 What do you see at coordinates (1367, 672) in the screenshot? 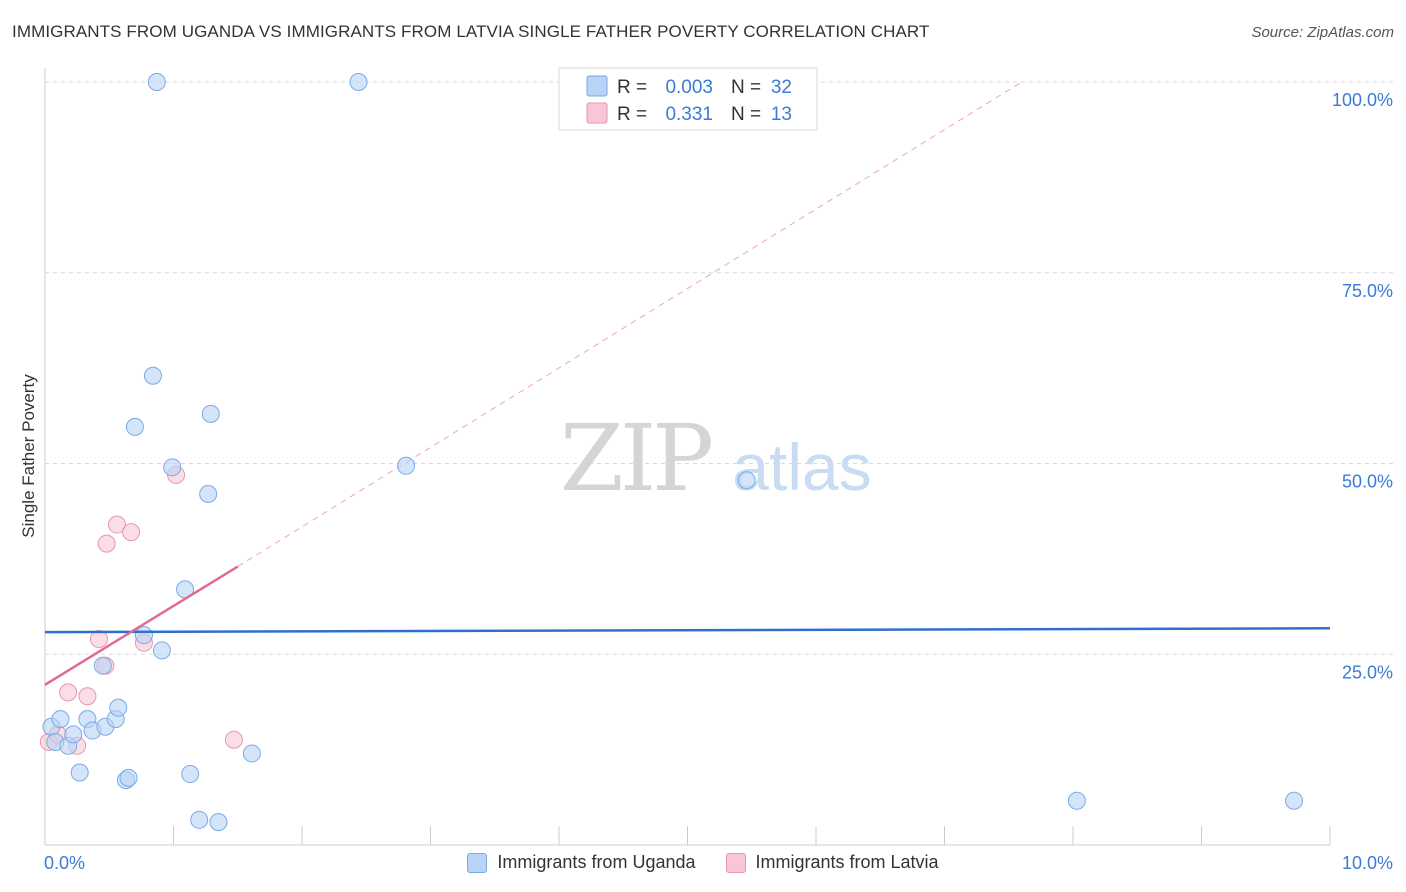
I see `y-tick-label-25: 25.0%` at bounding box center [1367, 672].